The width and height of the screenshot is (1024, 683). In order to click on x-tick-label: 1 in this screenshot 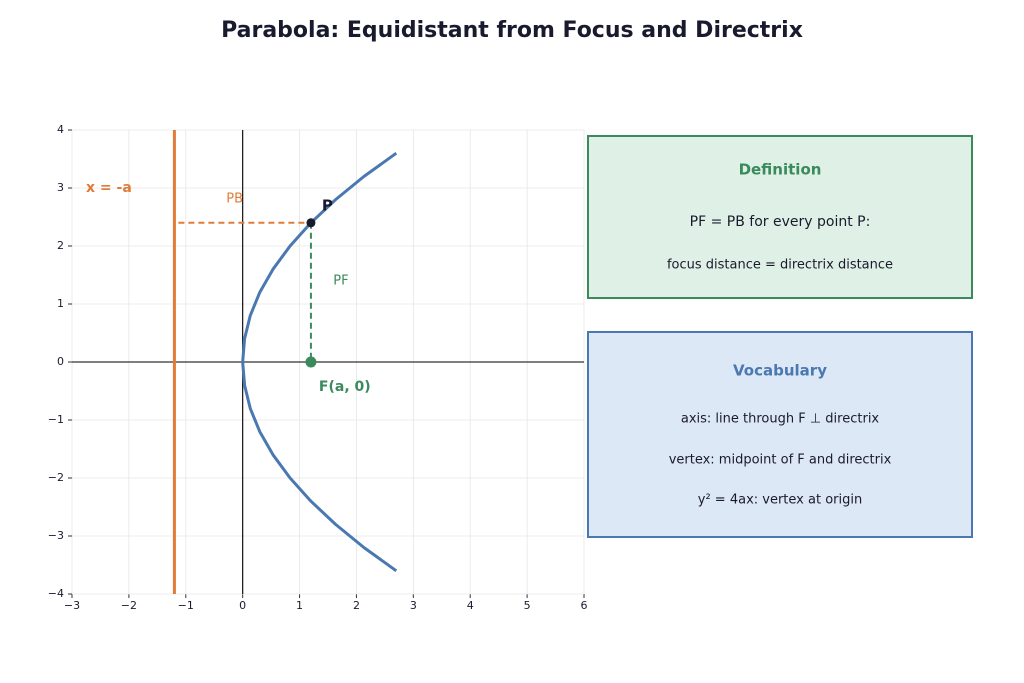, I will do `click(299, 605)`.